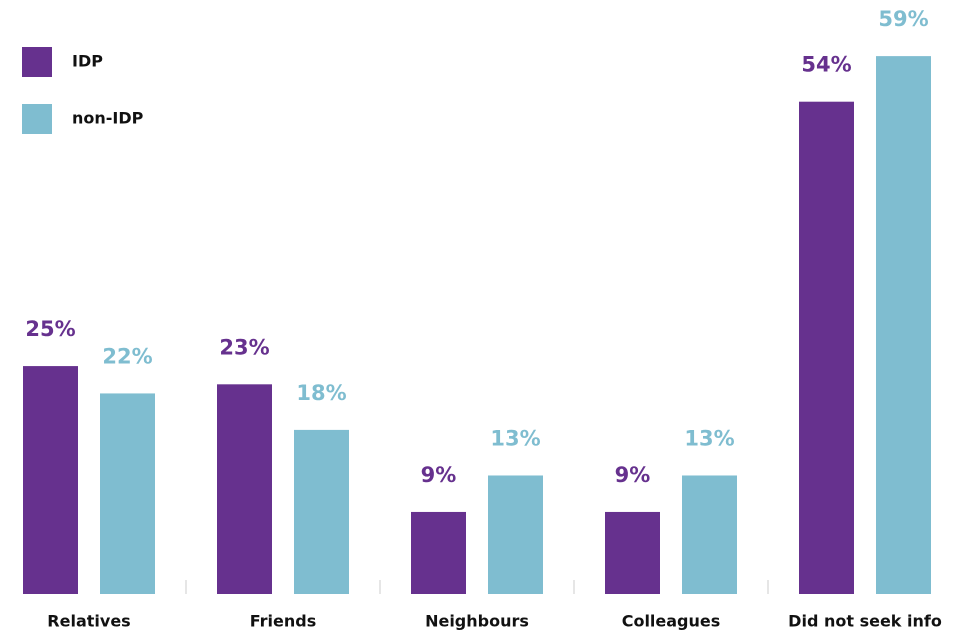 The height and width of the screenshot is (634, 957). I want to click on x-tick-label: Relatives, so click(88, 621).